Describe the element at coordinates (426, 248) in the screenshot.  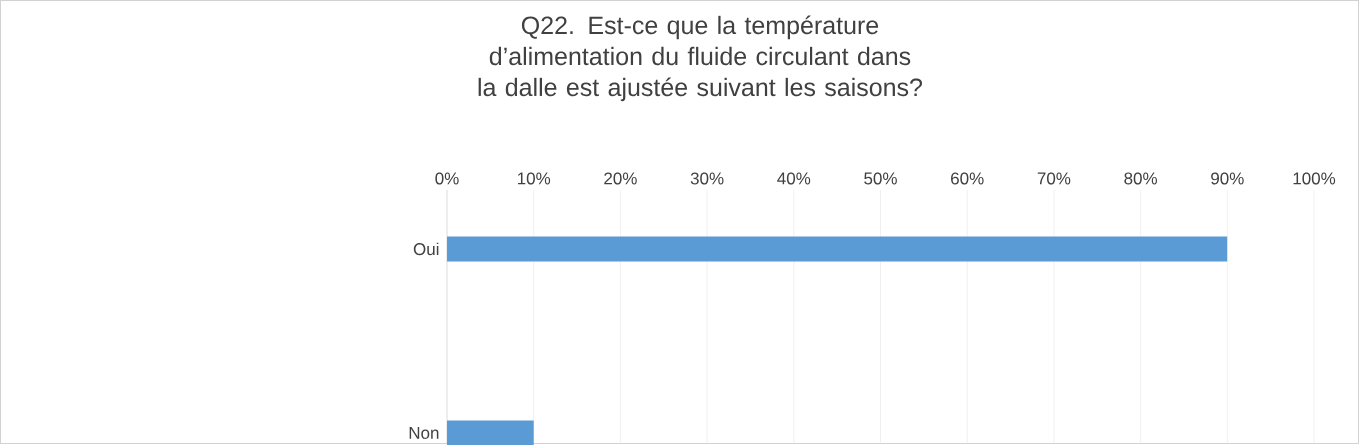
I see `y-tick-label: Oui` at that location.